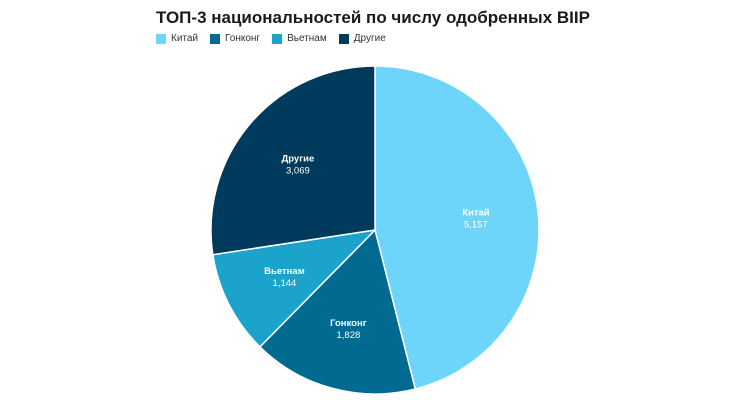 The image size is (750, 400). I want to click on legend-item-hongkong: Гонконг, so click(235, 38).